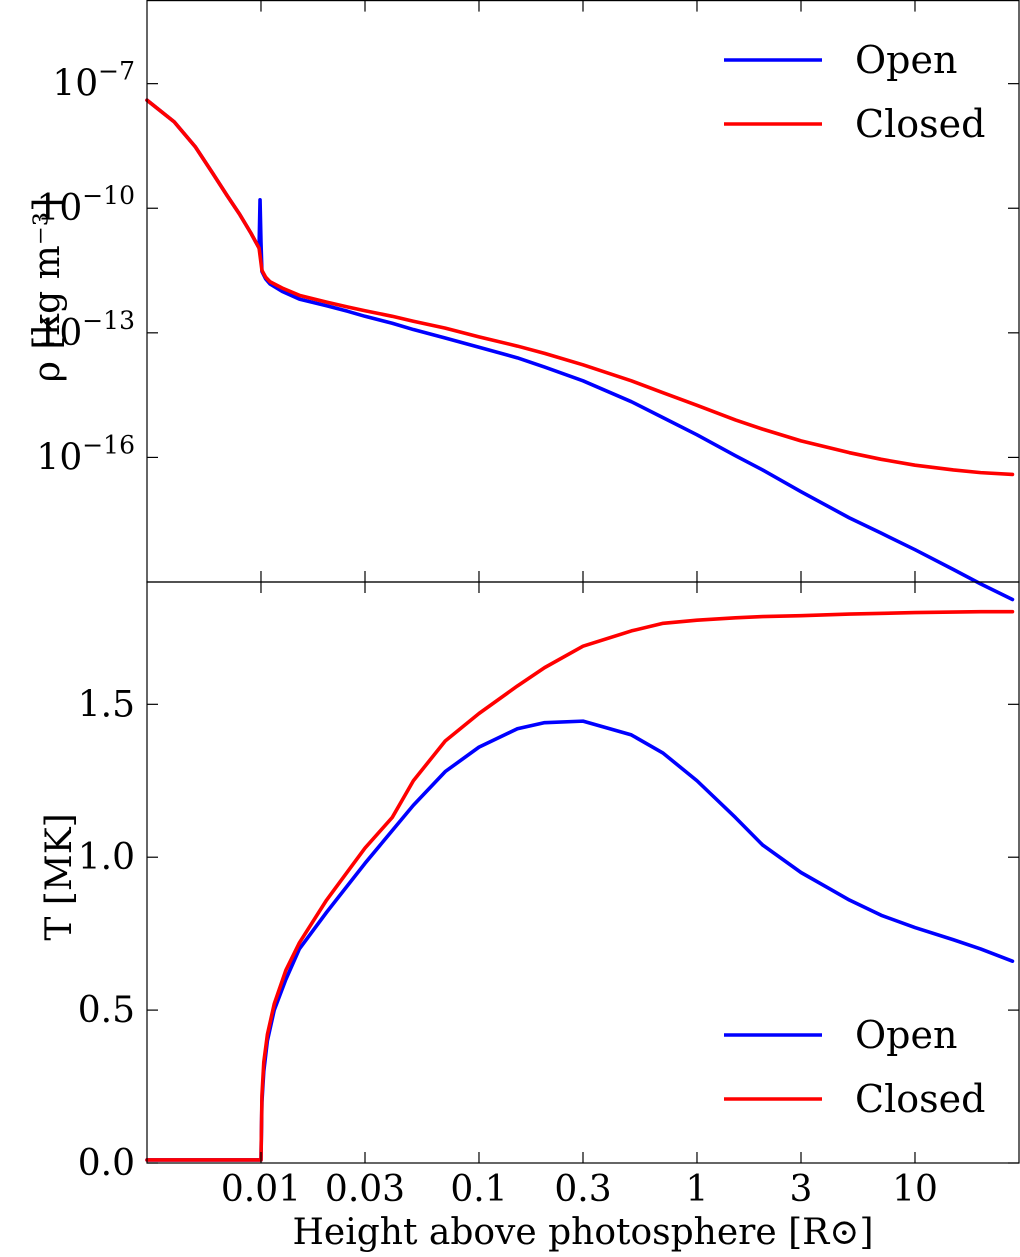 Image resolution: width=1020 pixels, height=1257 pixels. I want to click on bottom-y-tick-label: 0.0, so click(106, 1163).